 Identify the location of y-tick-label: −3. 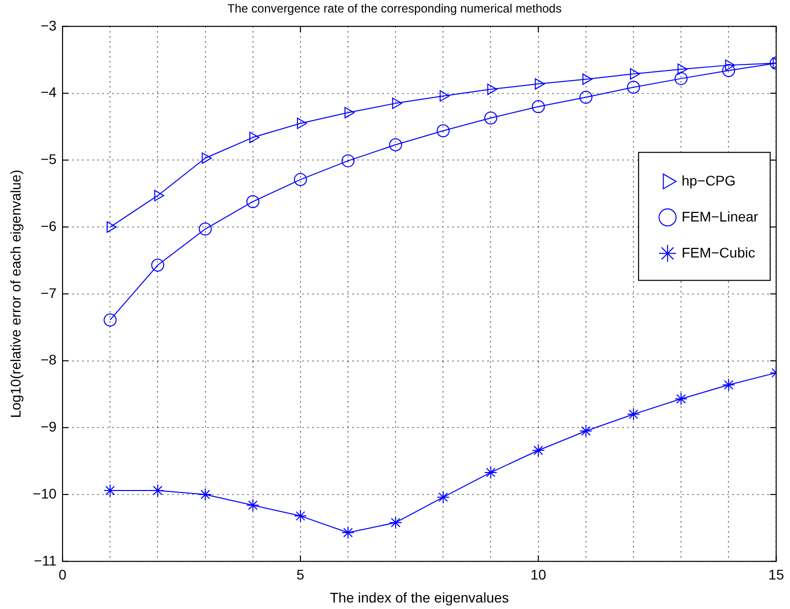
(48, 25).